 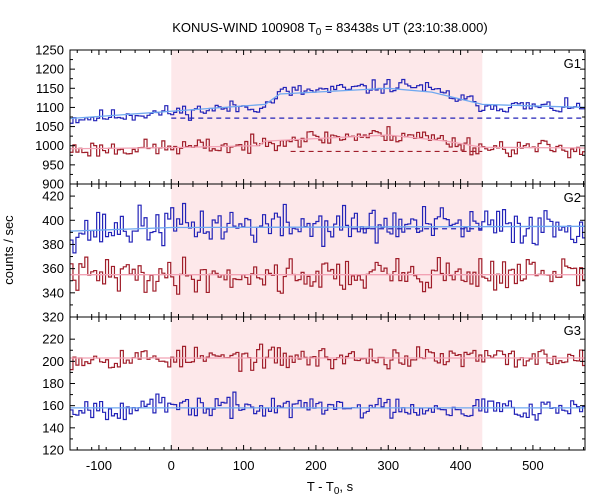 I want to click on panel-3-y-tick-label: 220, so click(x=53, y=339).